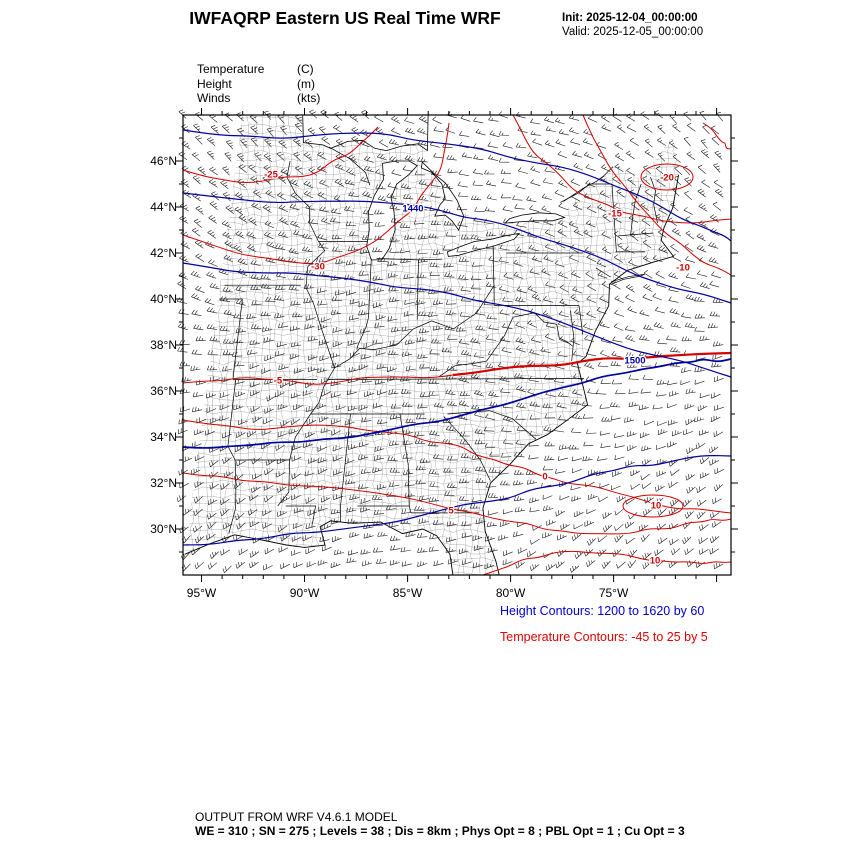  Describe the element at coordinates (634, 361) in the screenshot. I see `height-contour-label: 1500` at that location.